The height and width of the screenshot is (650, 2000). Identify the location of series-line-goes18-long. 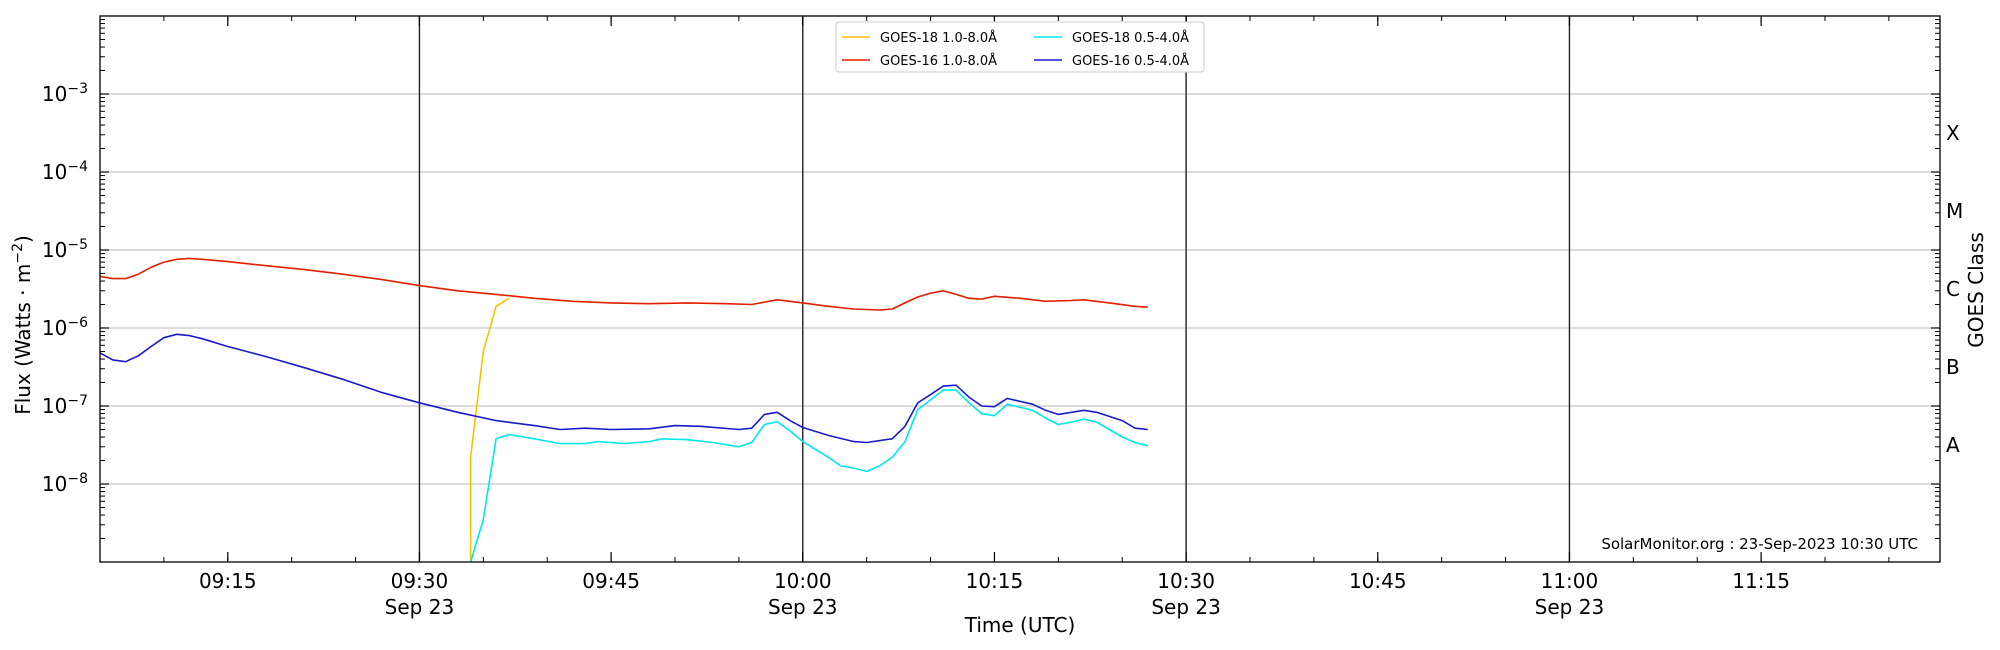
(489, 429).